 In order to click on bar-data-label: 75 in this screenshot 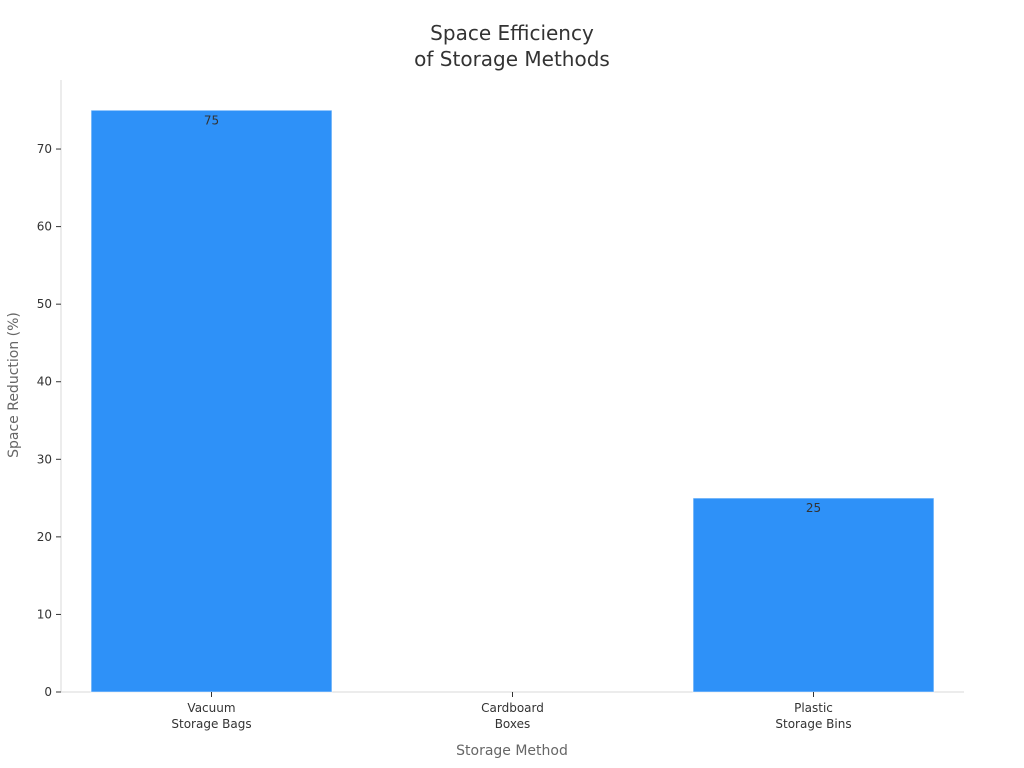, I will do `click(211, 120)`.